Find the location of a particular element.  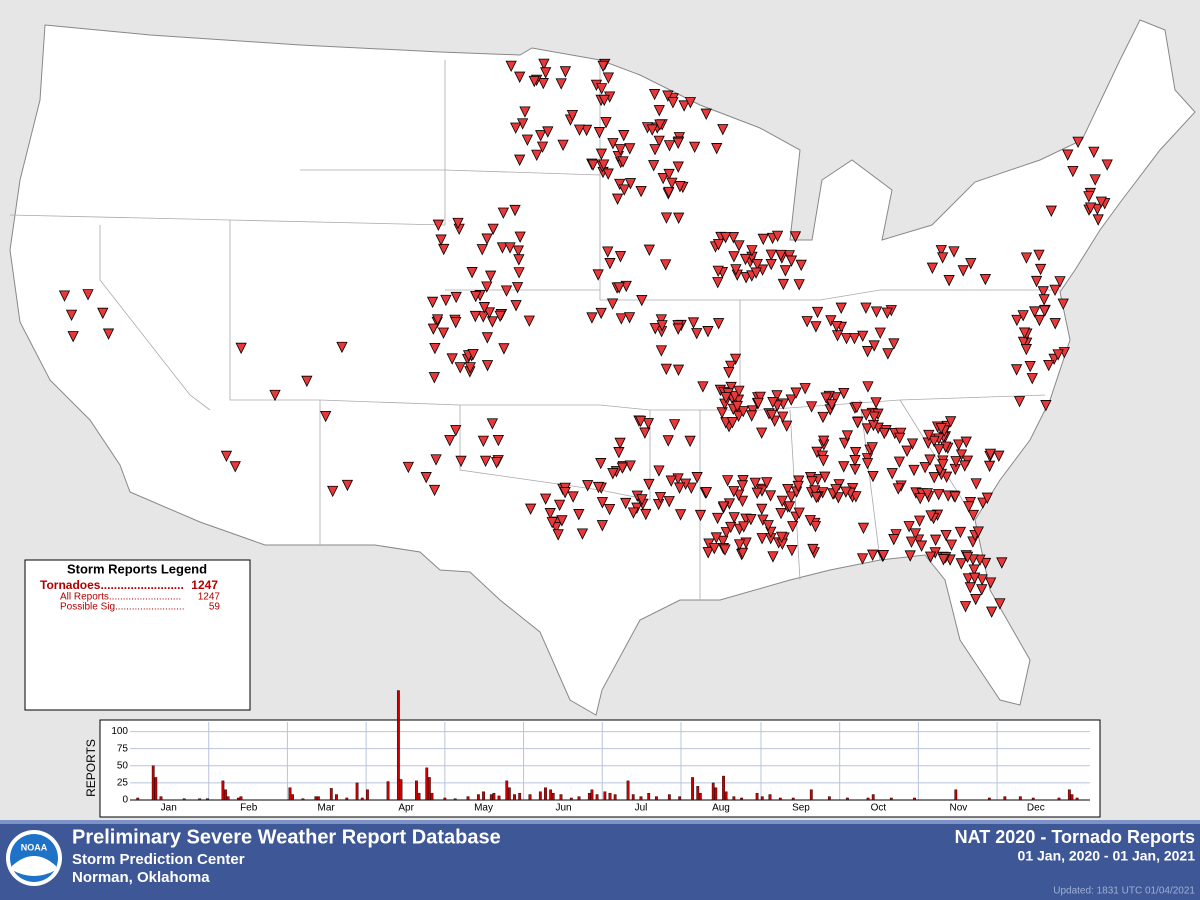

legend-value: 59 is located at coordinates (215, 607).